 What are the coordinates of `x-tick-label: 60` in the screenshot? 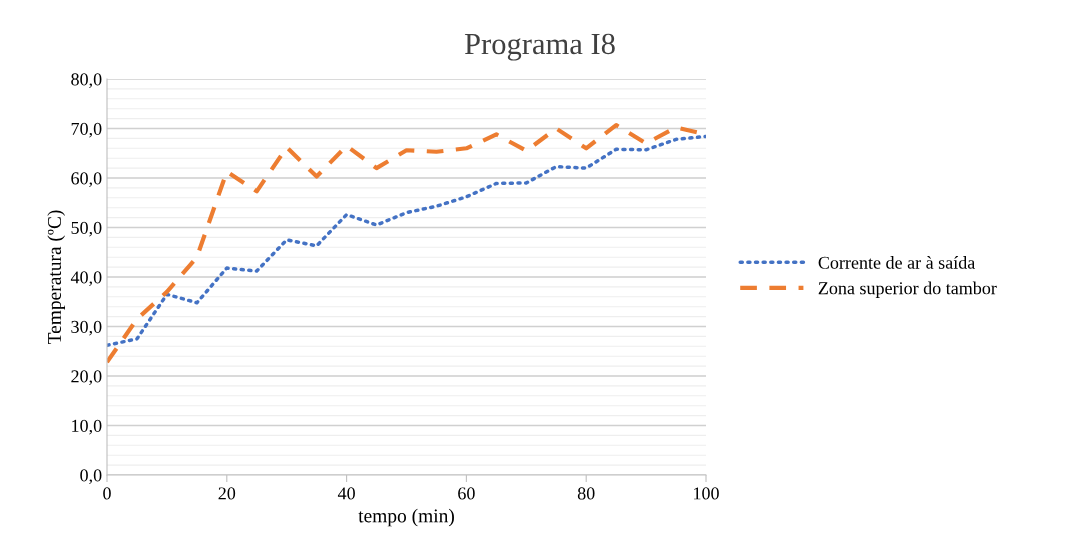 It's located at (466, 493).